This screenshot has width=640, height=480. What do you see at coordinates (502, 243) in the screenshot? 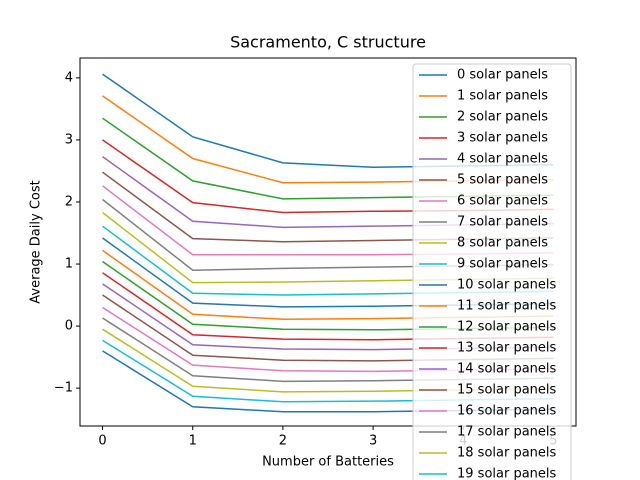
I see `legend-label: 8 solar panels` at bounding box center [502, 243].